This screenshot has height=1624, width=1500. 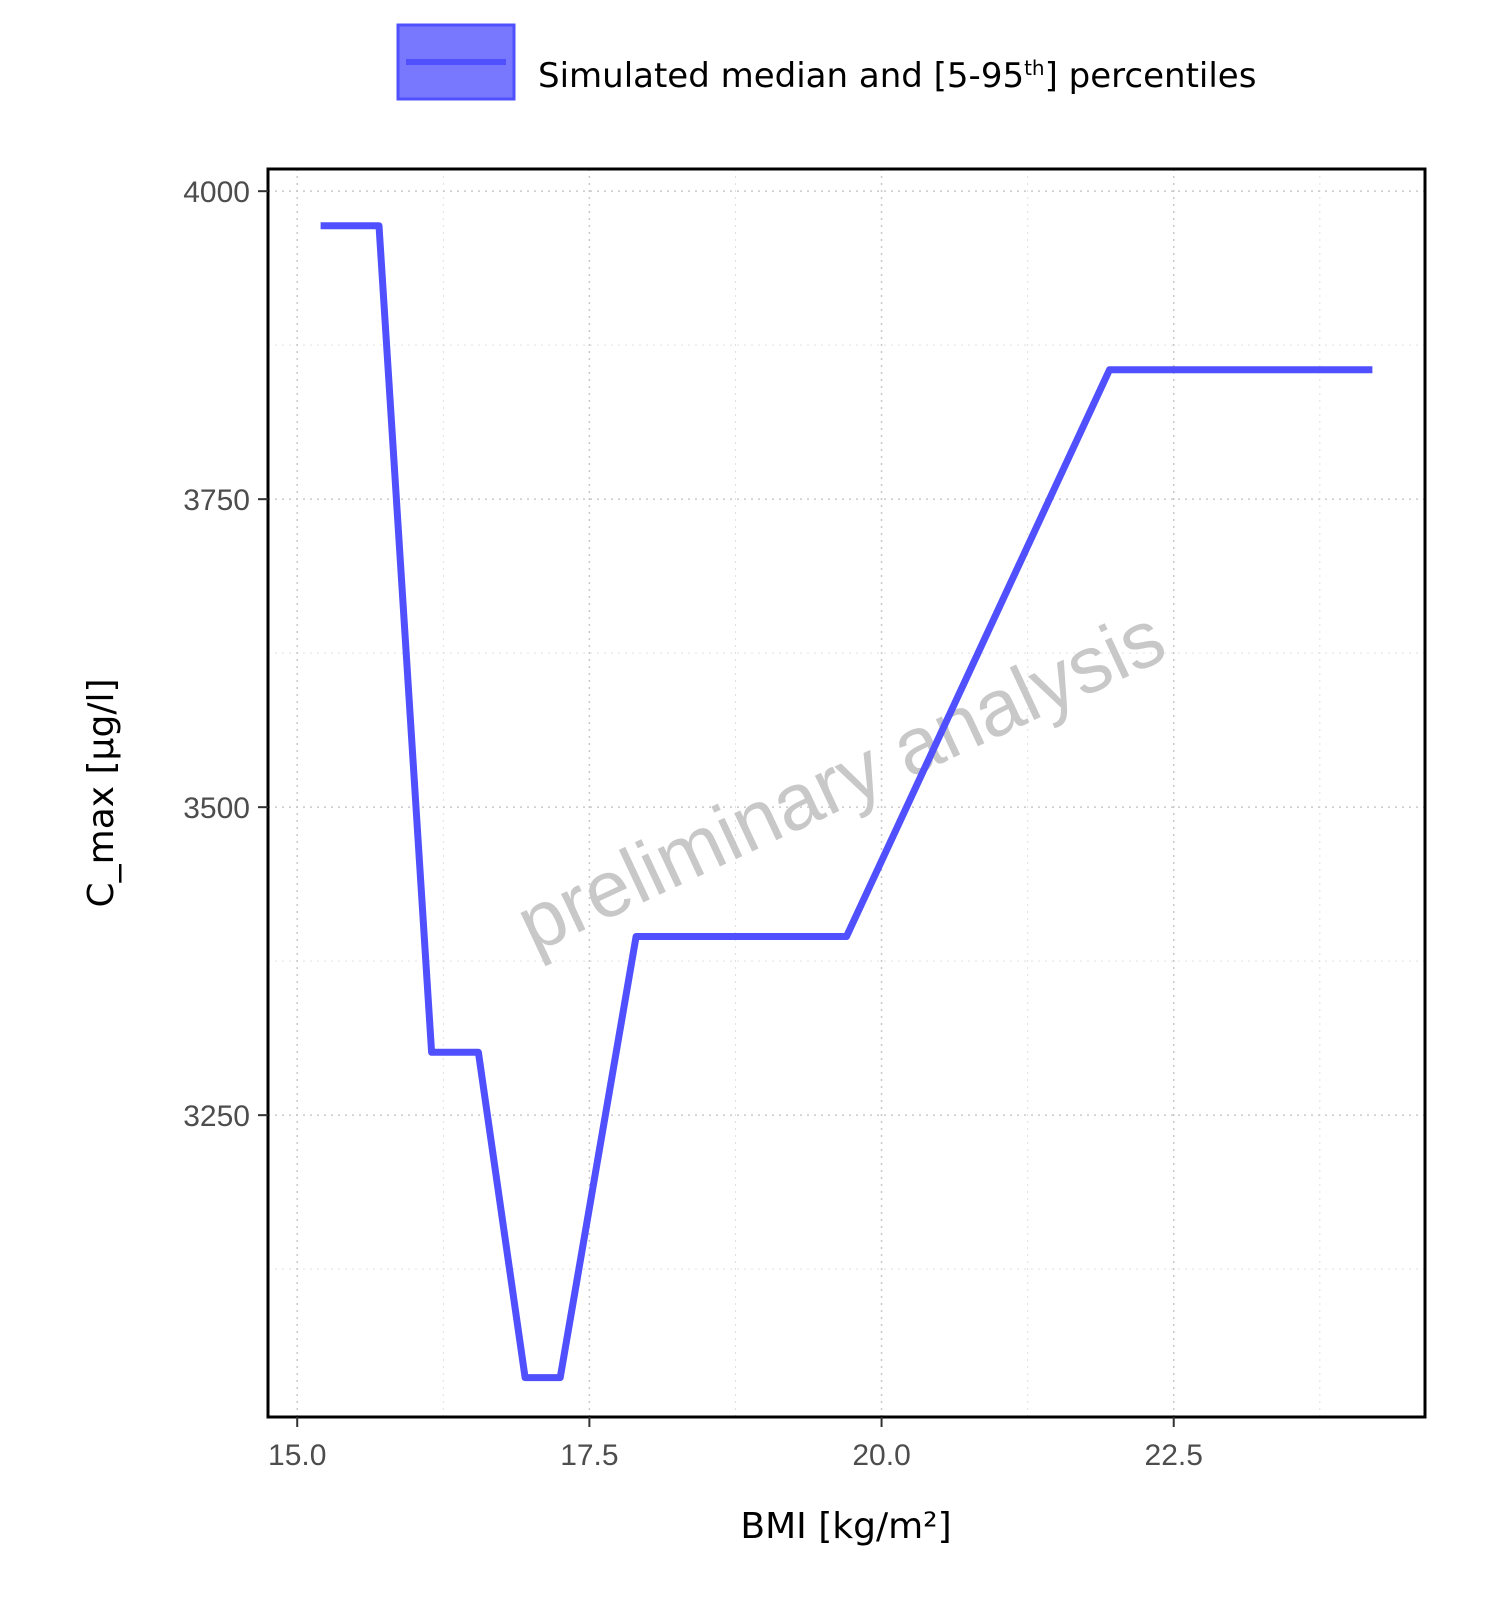 I want to click on y-axis-title: C_max [µg/l], so click(x=101, y=793).